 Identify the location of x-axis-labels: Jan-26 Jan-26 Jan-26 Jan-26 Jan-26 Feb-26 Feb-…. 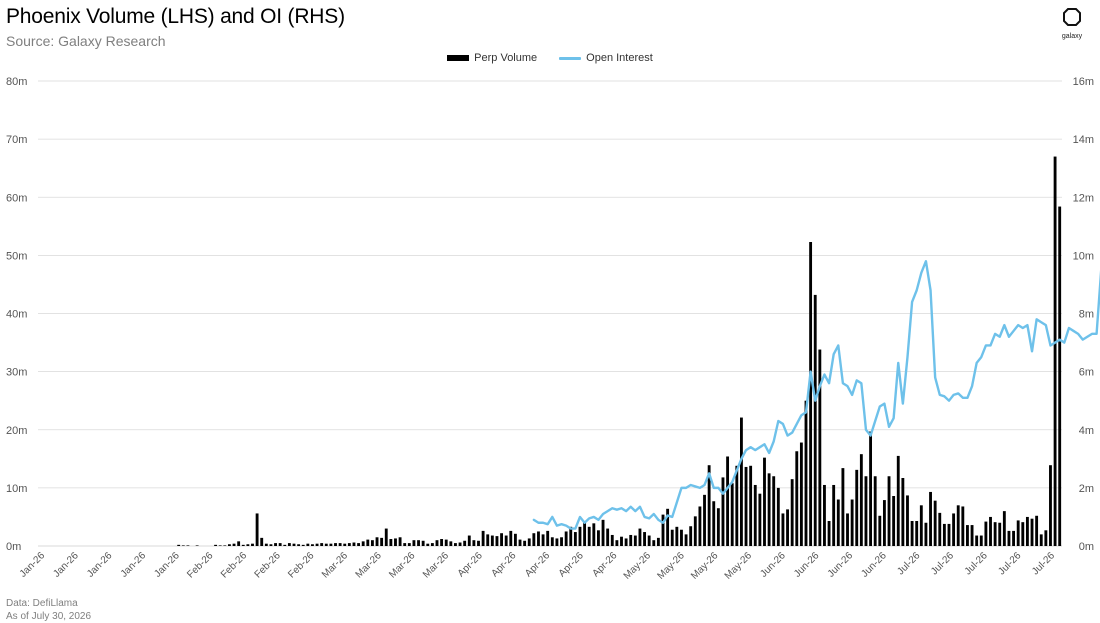
(538, 566).